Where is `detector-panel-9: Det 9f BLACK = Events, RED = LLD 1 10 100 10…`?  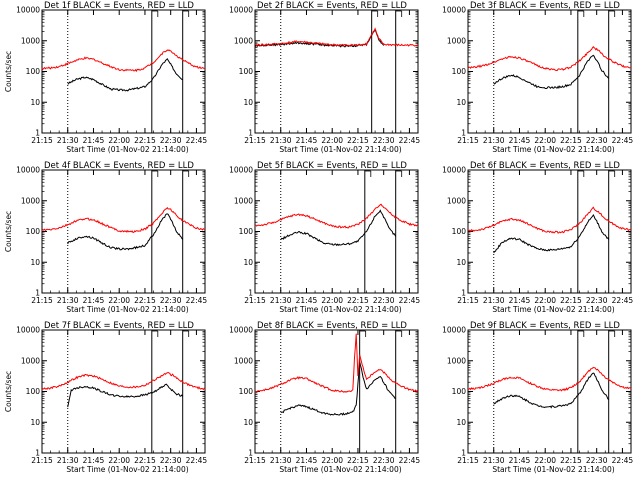
detector-panel-9: Det 9f BLACK = Events, RED = LLD 1 10 100 10… is located at coordinates (532, 400).